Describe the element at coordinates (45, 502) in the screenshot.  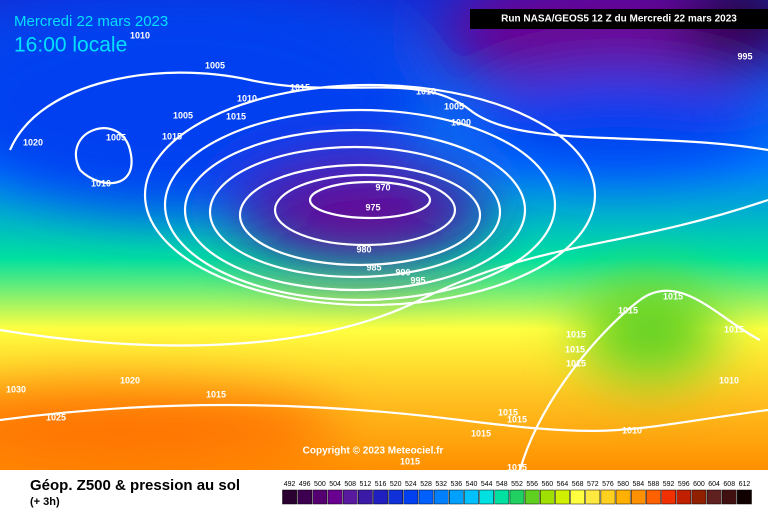
I see `subcaption: (+ 3h)` at that location.